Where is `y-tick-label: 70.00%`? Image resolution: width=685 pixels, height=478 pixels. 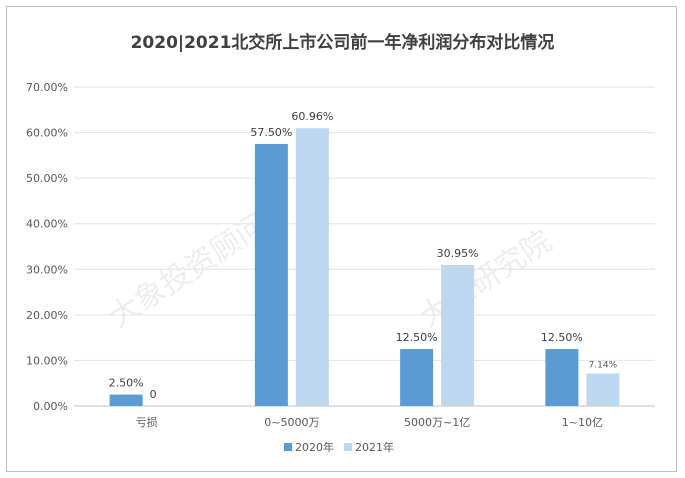
y-tick-label: 70.00% is located at coordinates (47, 87).